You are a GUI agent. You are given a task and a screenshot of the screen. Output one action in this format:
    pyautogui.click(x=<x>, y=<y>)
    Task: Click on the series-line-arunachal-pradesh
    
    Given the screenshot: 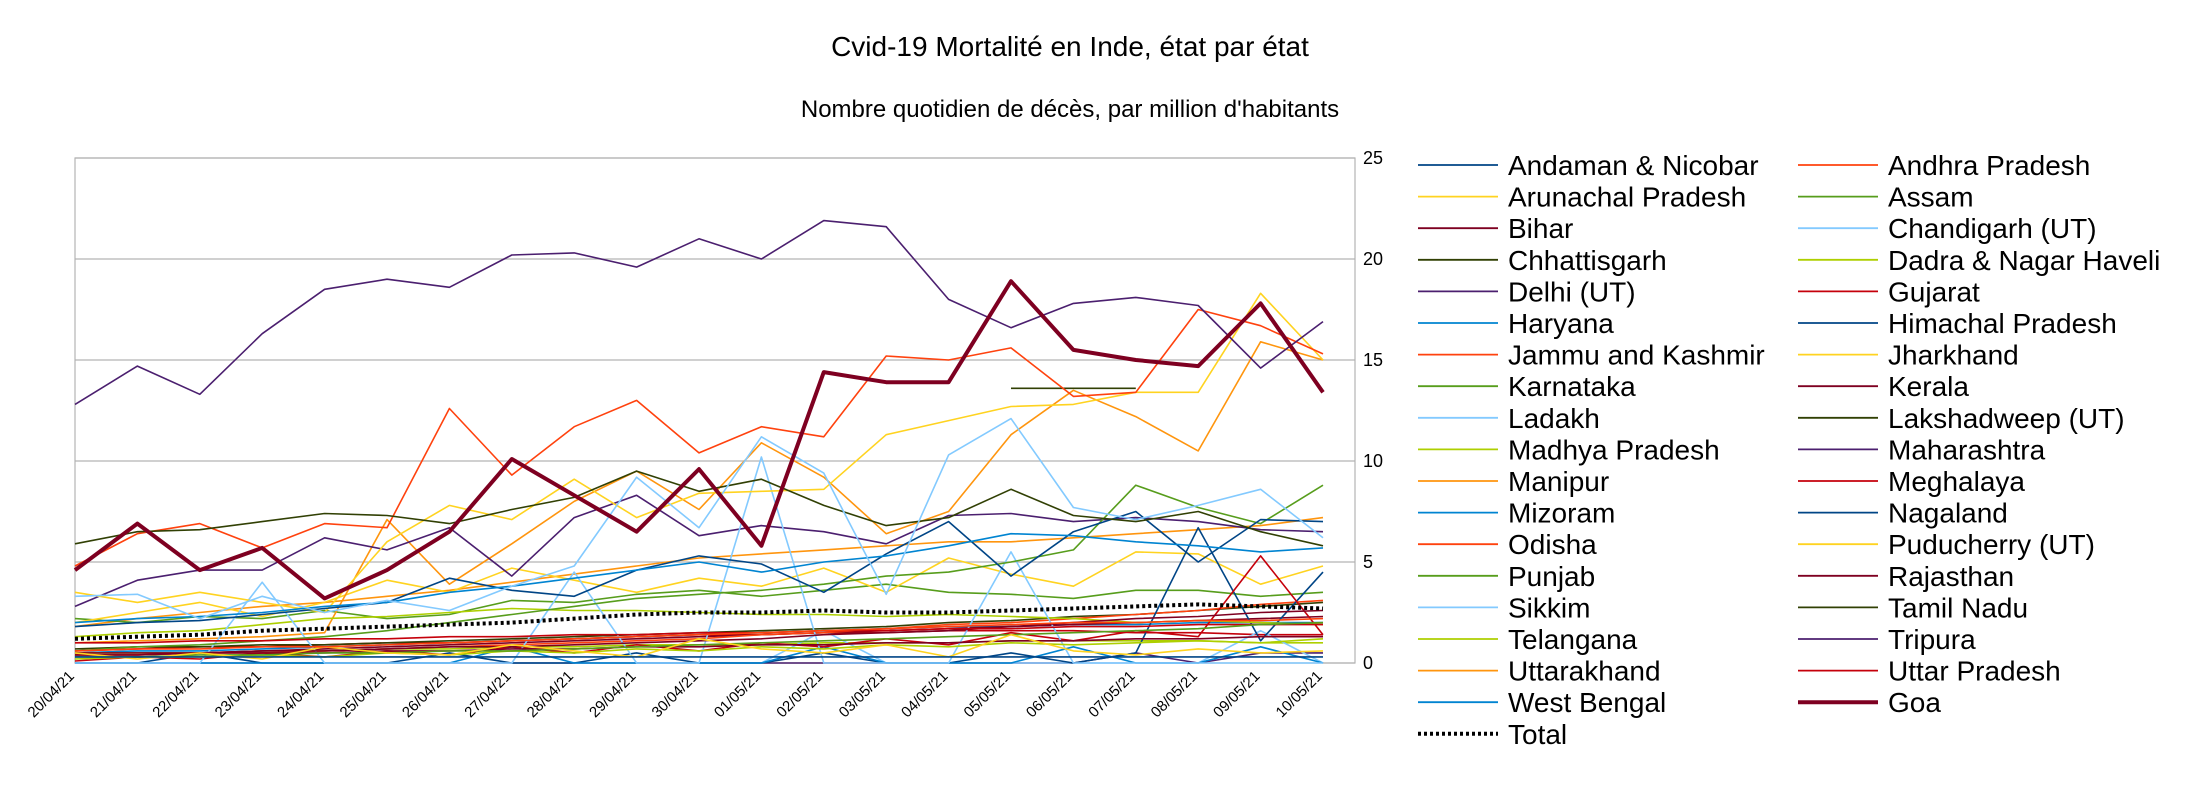 What is the action you would take?
    pyautogui.click(x=699, y=646)
    